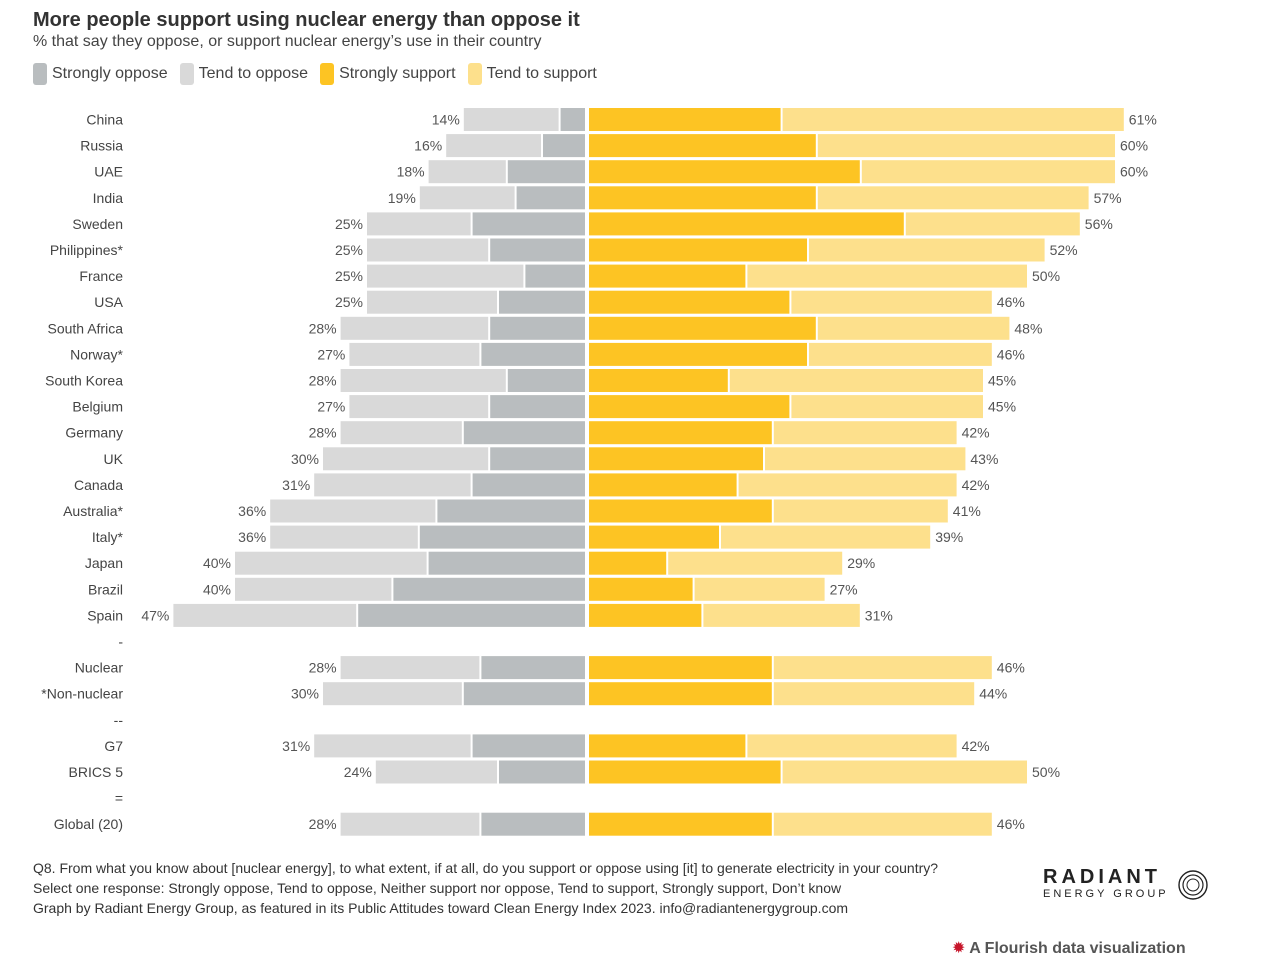  Describe the element at coordinates (108, 537) in the screenshot. I see `category-label-italy: Italy*` at that location.